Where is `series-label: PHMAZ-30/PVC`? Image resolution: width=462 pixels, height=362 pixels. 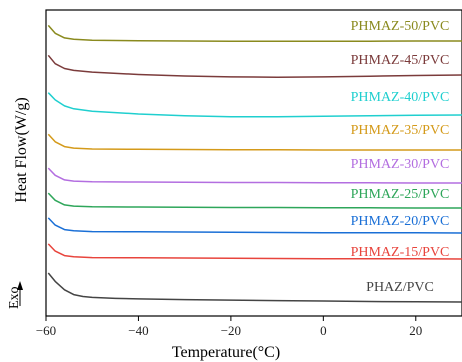 series-label: PHMAZ-30/PVC is located at coordinates (400, 164).